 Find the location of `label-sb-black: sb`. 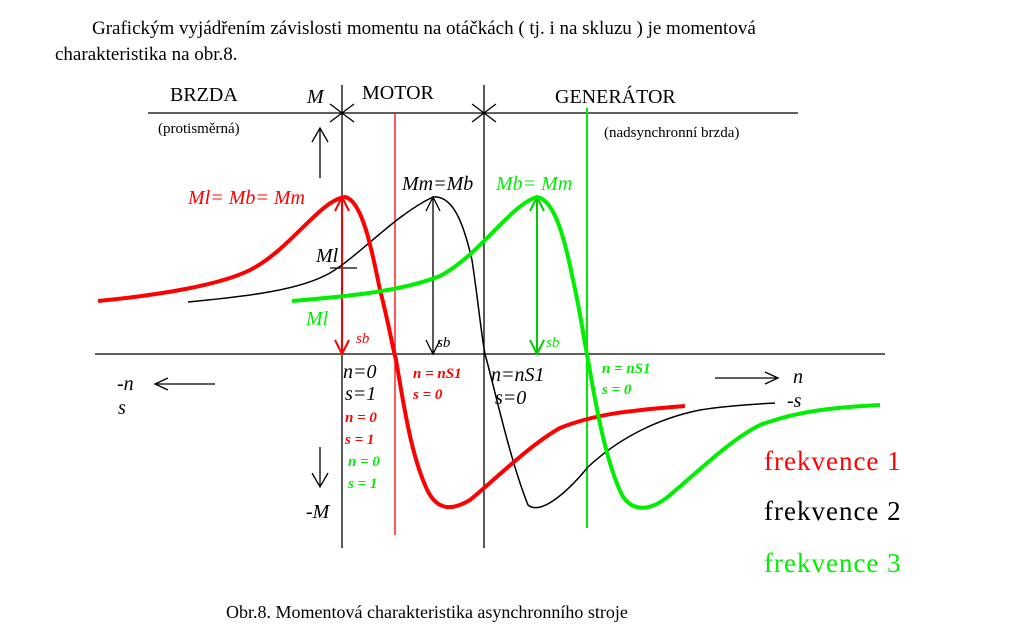

label-sb-black: sb is located at coordinates (444, 343).